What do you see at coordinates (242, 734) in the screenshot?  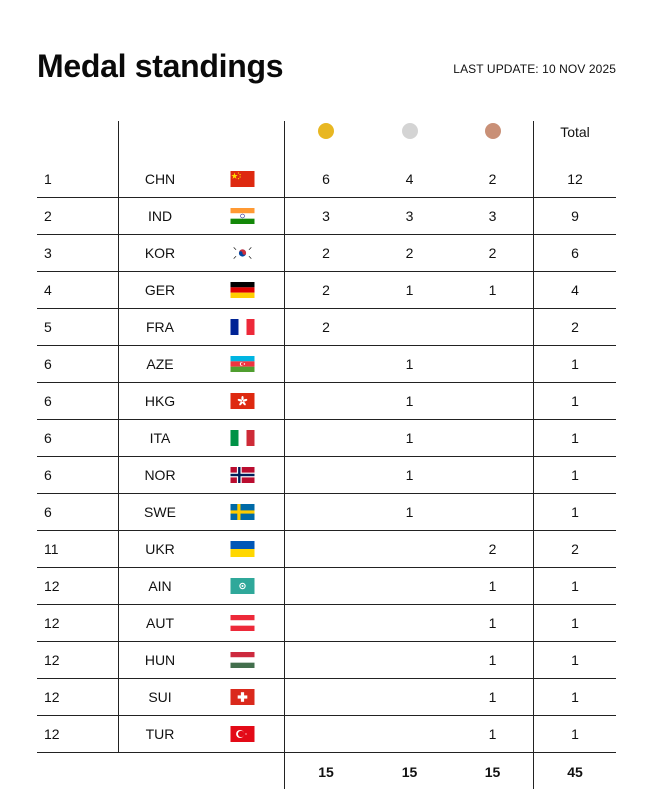 I see `tur-flag-icon` at bounding box center [242, 734].